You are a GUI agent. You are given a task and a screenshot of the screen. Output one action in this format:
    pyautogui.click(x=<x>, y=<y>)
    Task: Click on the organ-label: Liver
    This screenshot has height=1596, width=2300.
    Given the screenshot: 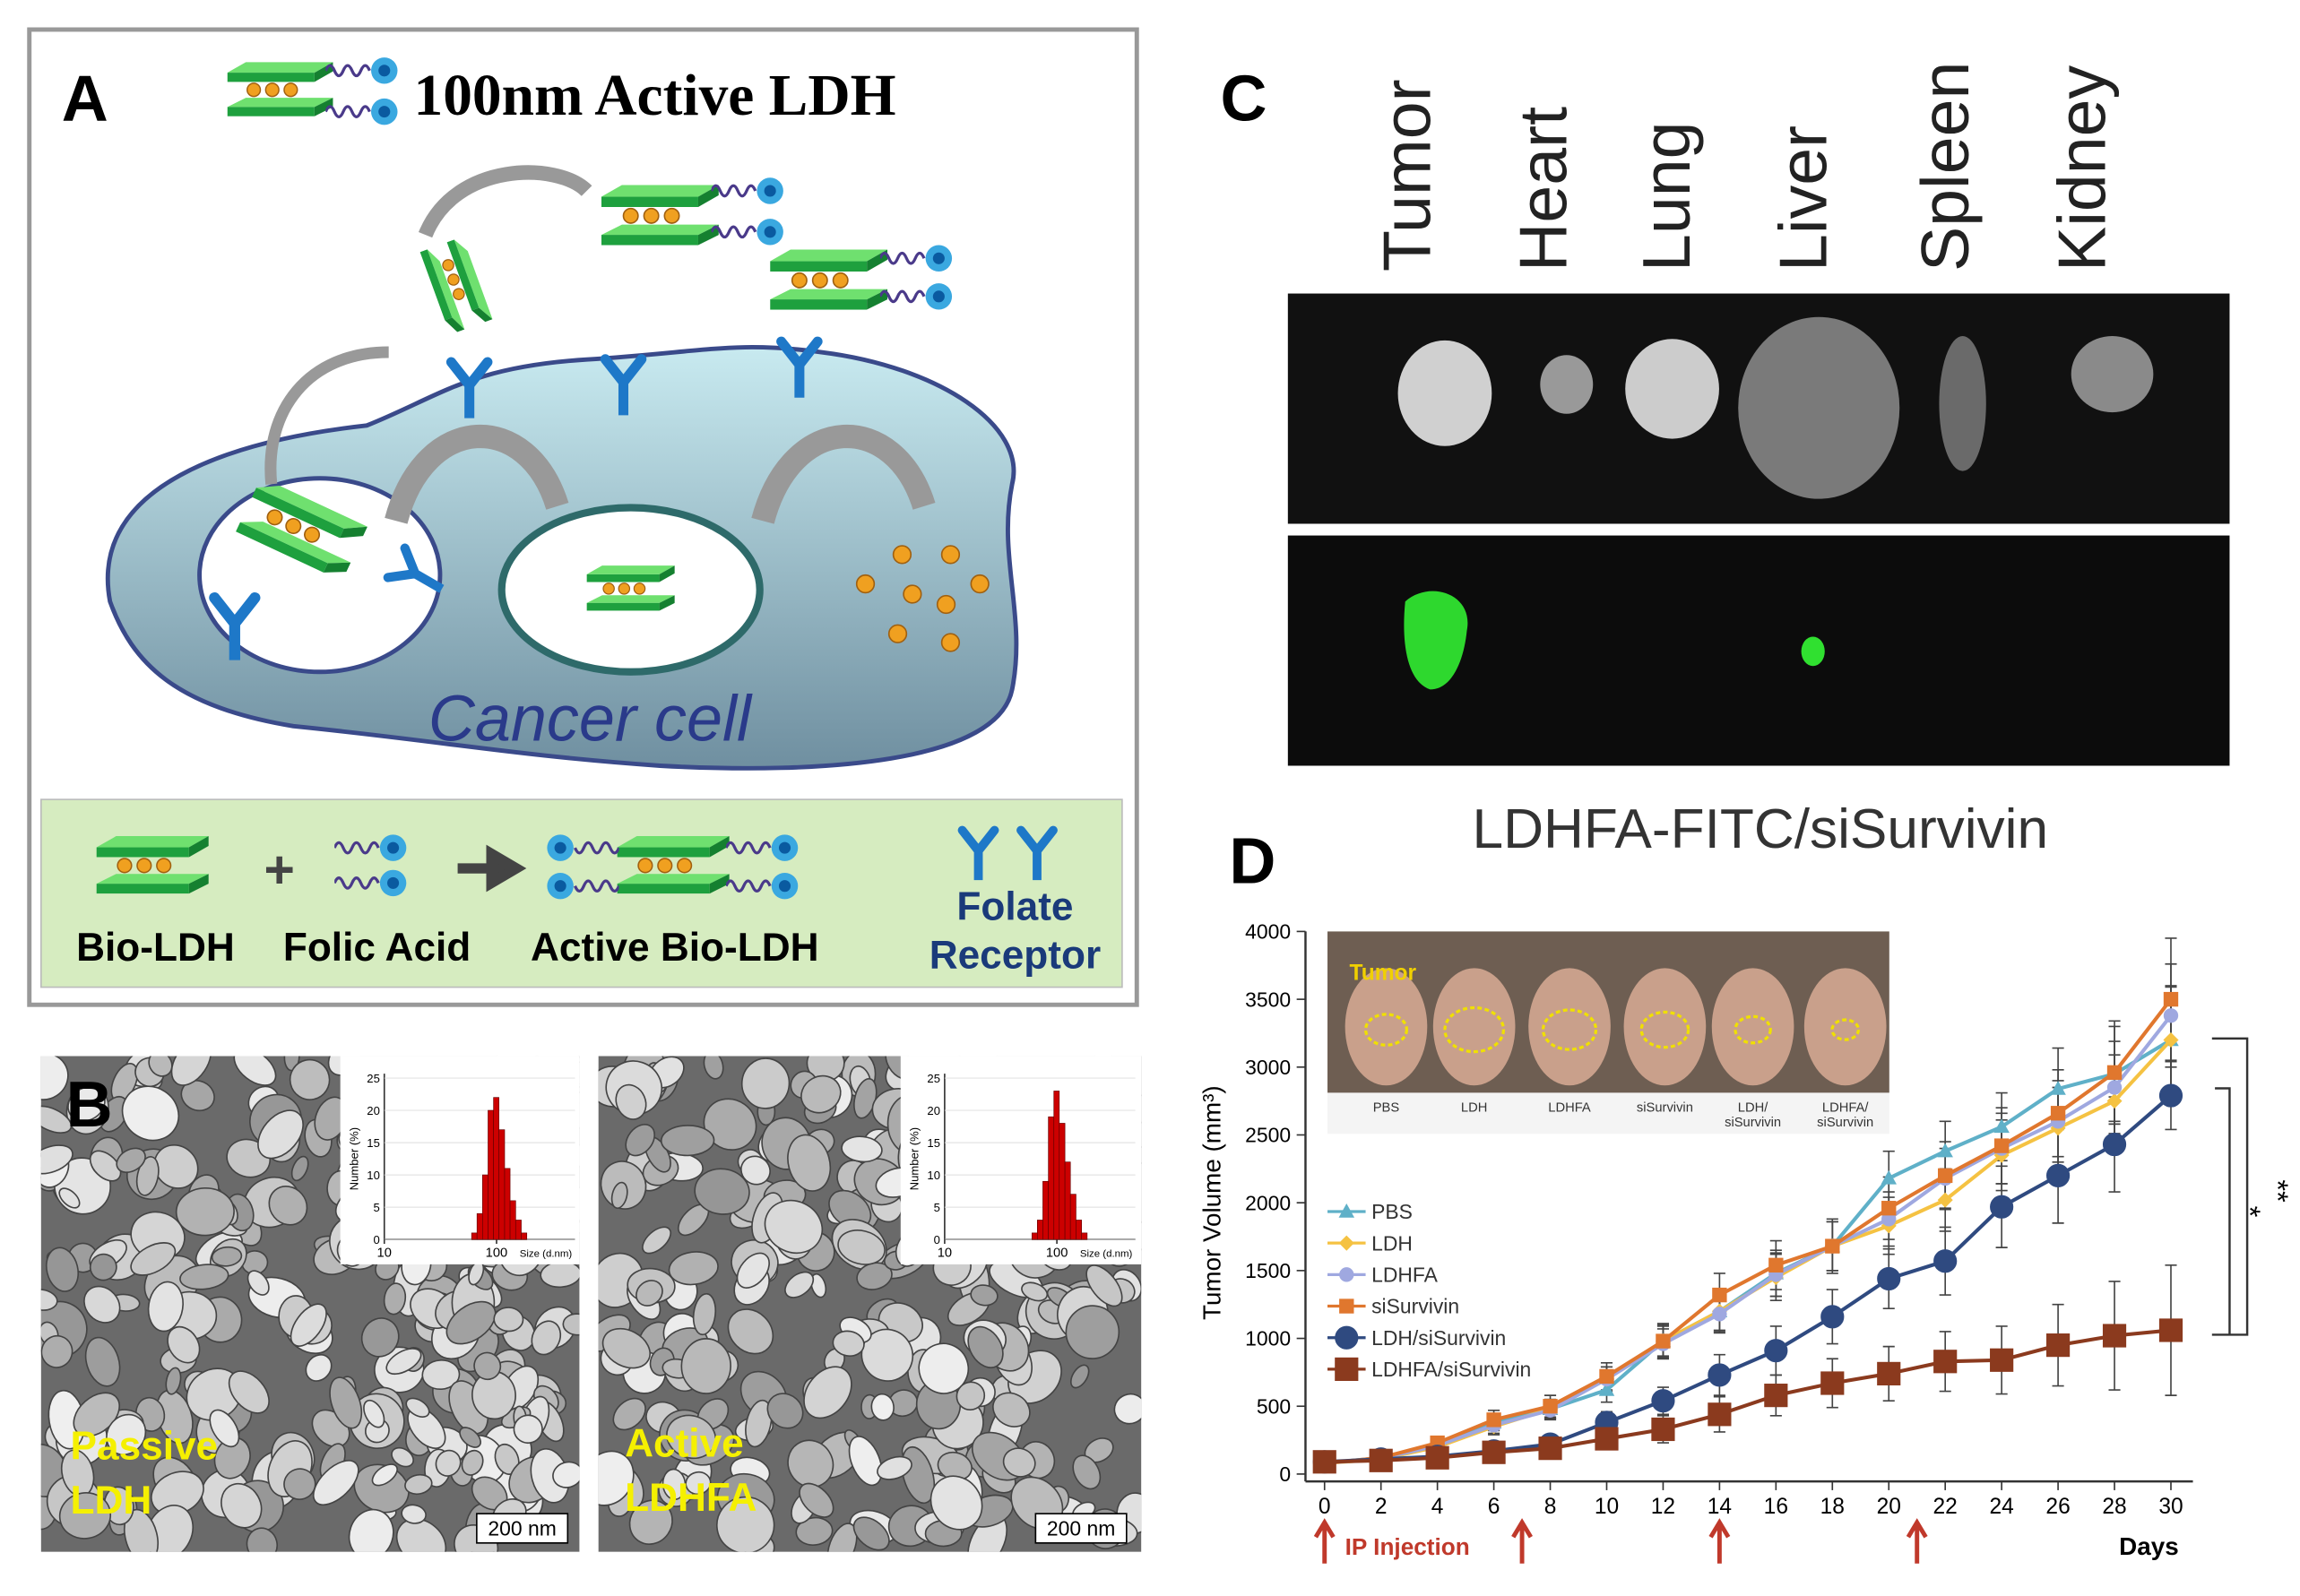 What is the action you would take?
    pyautogui.click(x=1802, y=198)
    